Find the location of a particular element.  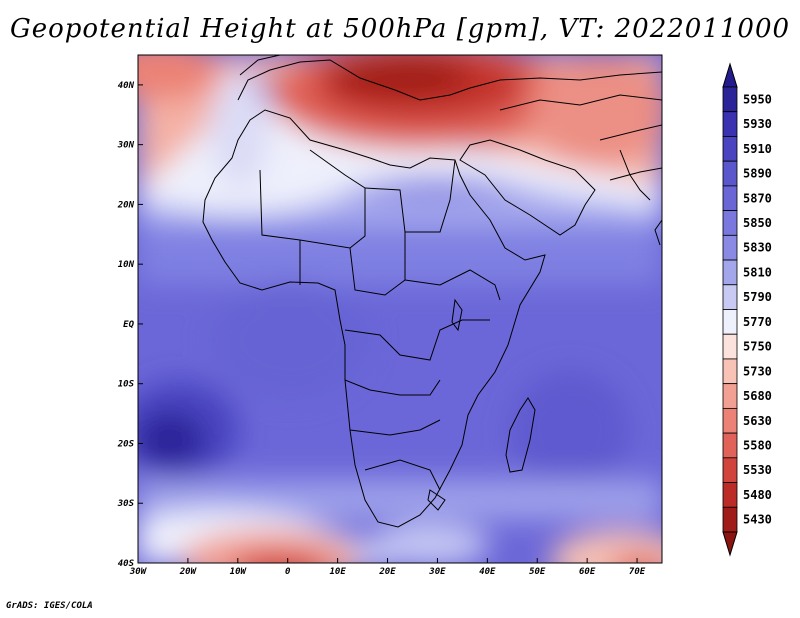

colorbar-level-label: 5750 is located at coordinates (757, 347).